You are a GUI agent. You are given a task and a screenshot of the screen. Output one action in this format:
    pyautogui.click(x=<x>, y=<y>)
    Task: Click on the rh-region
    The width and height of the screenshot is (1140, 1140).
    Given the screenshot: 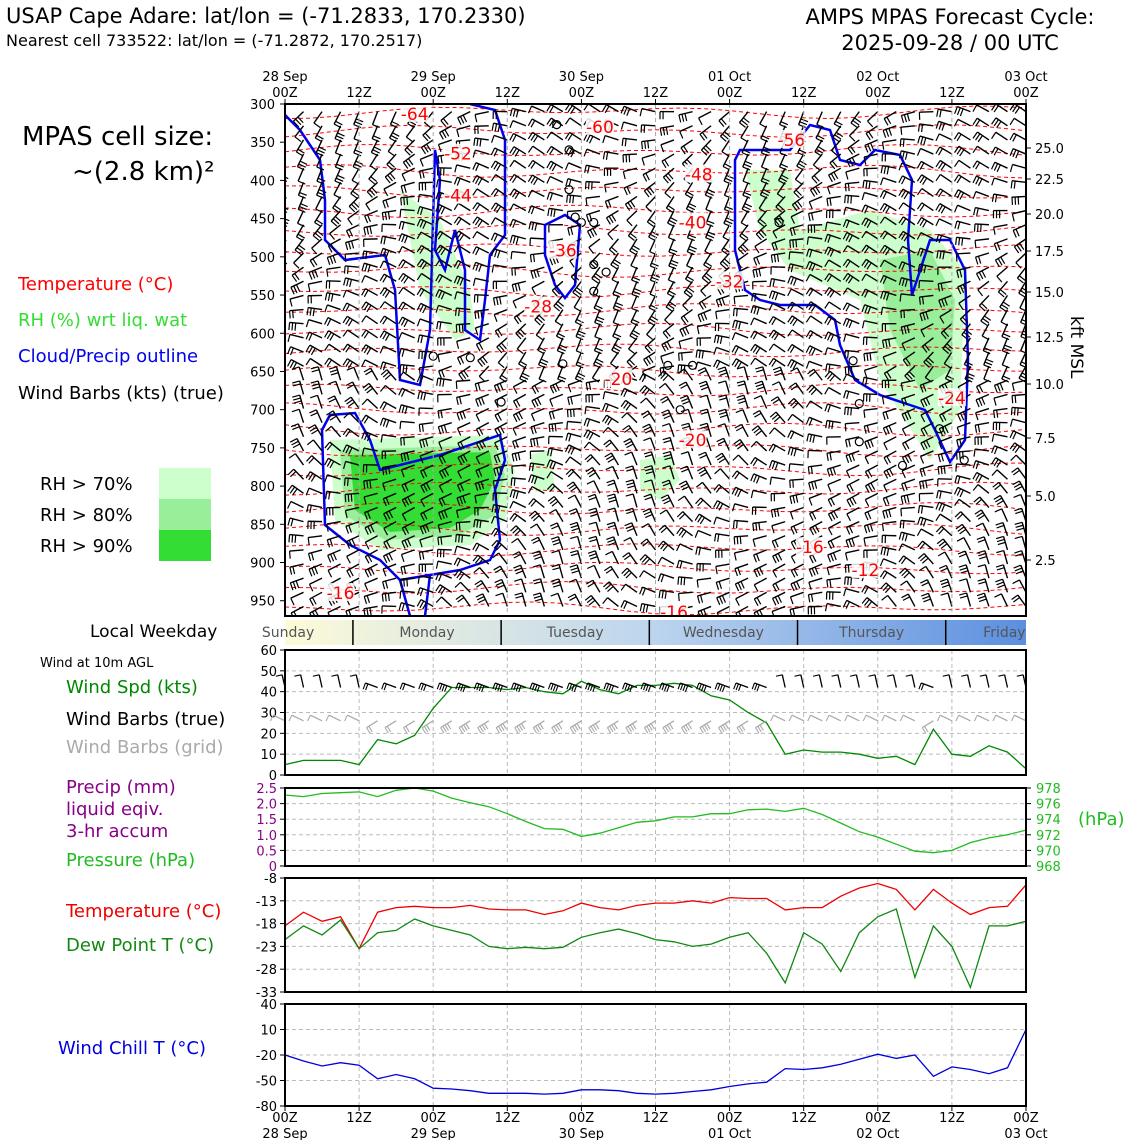 What is the action you would take?
    pyautogui.click(x=437, y=265)
    